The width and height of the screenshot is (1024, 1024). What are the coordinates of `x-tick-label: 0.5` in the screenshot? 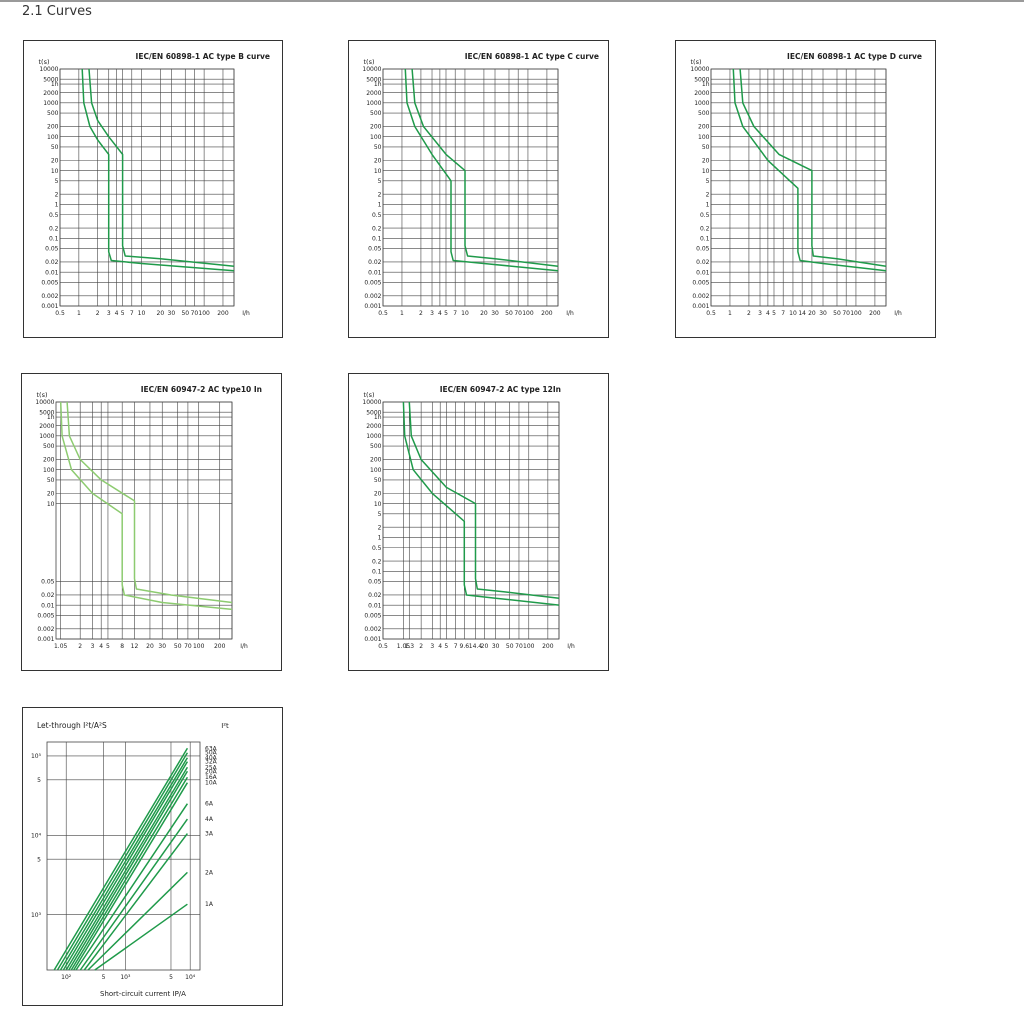 It's located at (60, 313).